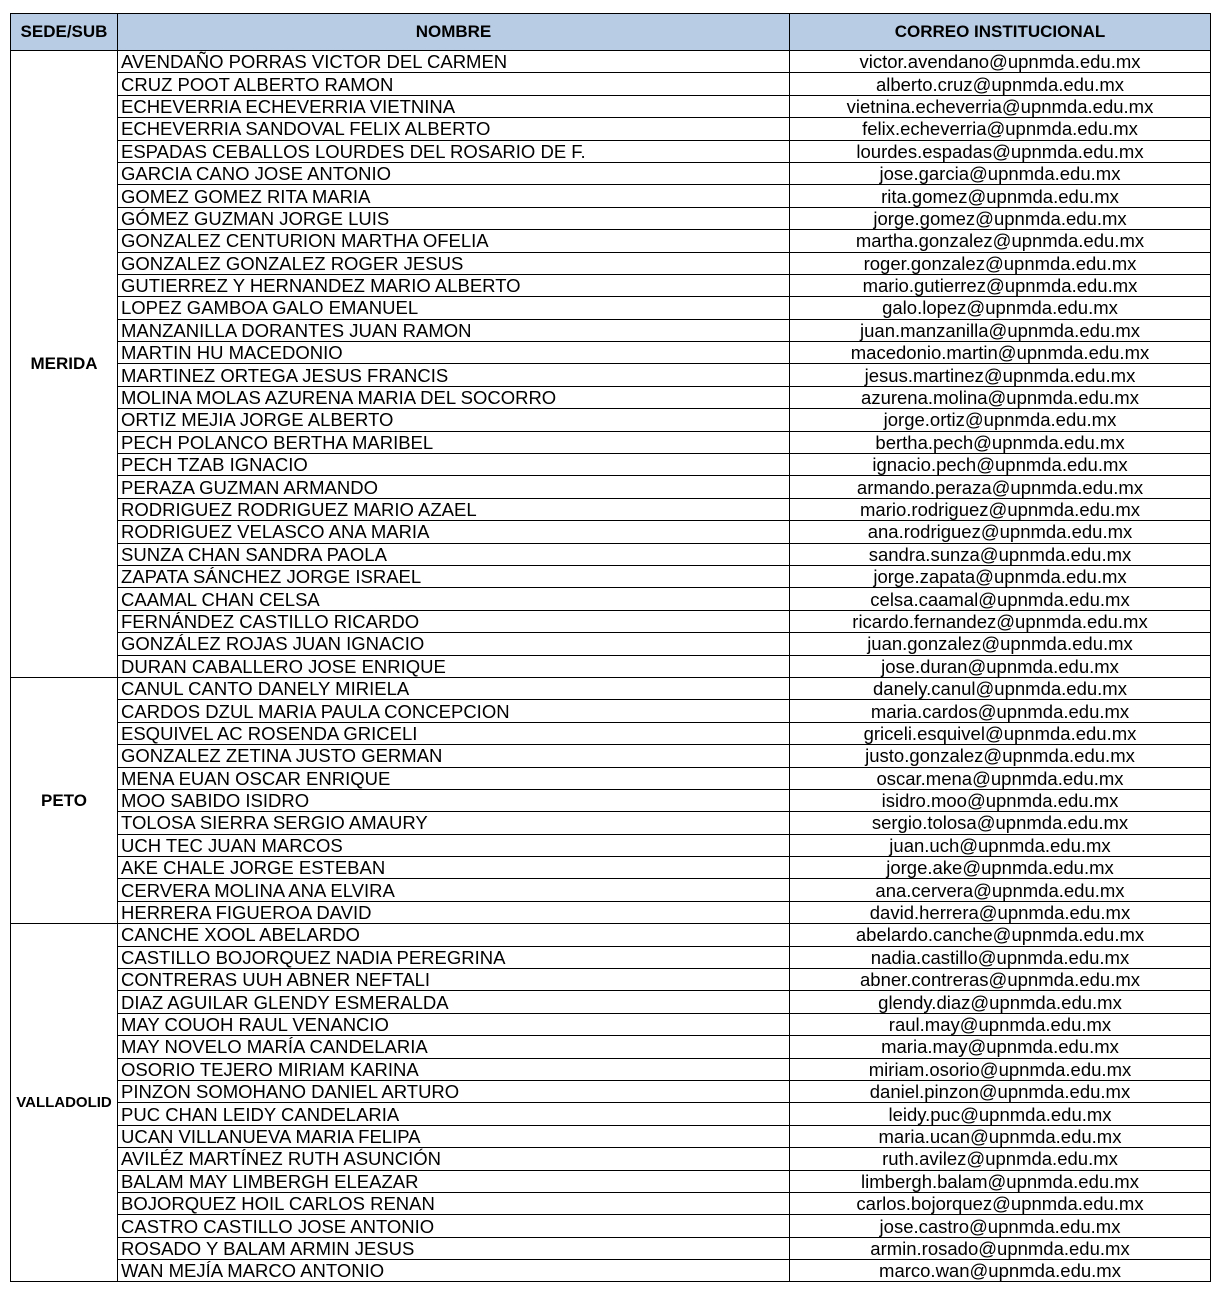 The width and height of the screenshot is (1219, 1298). Describe the element at coordinates (1000, 375) in the screenshot. I see `correo-cell: jesus.martinez@upnmda.edu.mx` at that location.